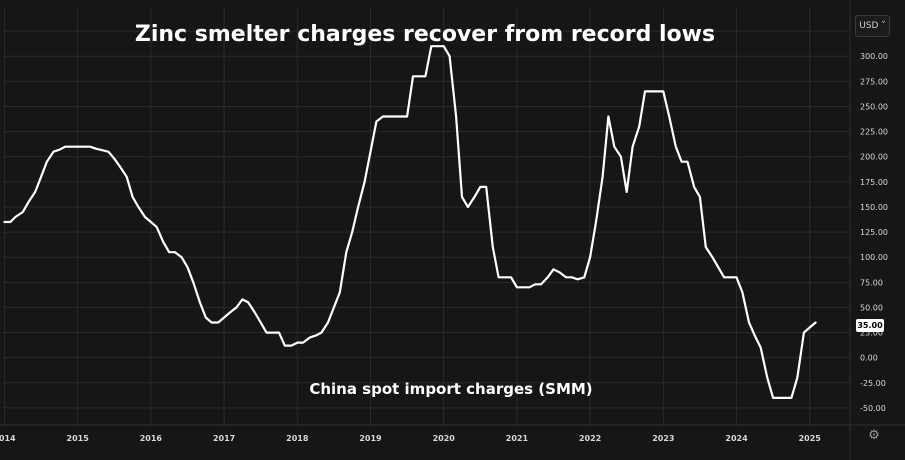 This screenshot has height=460, width=905. Describe the element at coordinates (810, 438) in the screenshot. I see `x-tick-label: 2025` at that location.